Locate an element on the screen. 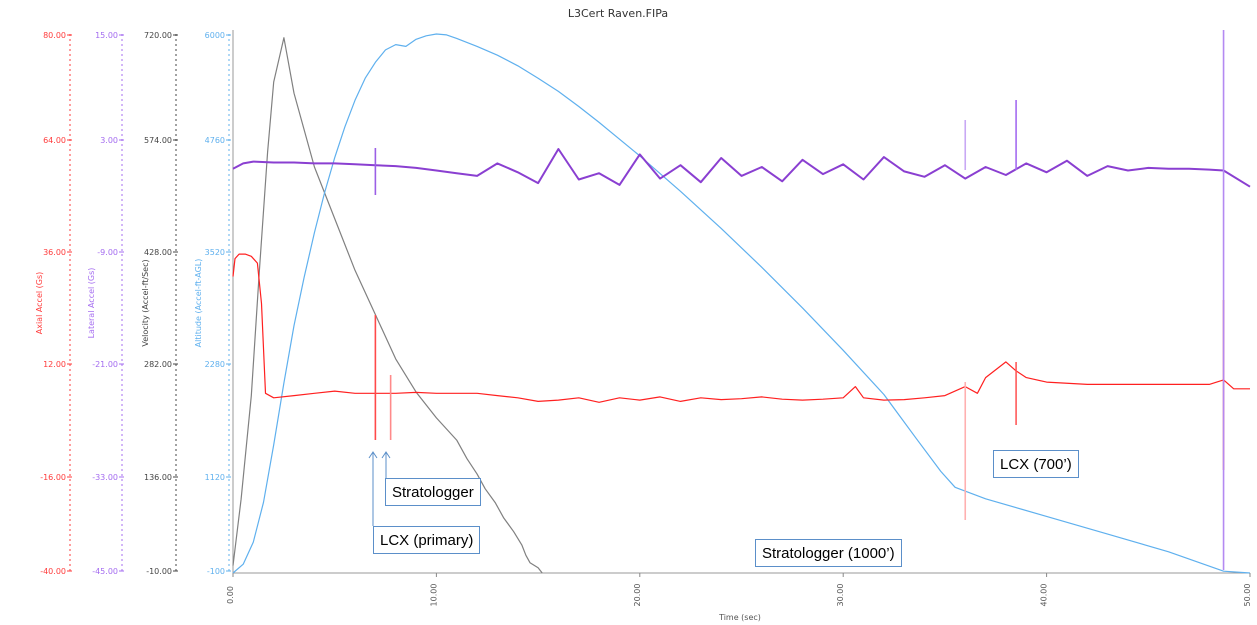  y-tick-label-lateral: -45.00 is located at coordinates (105, 571).